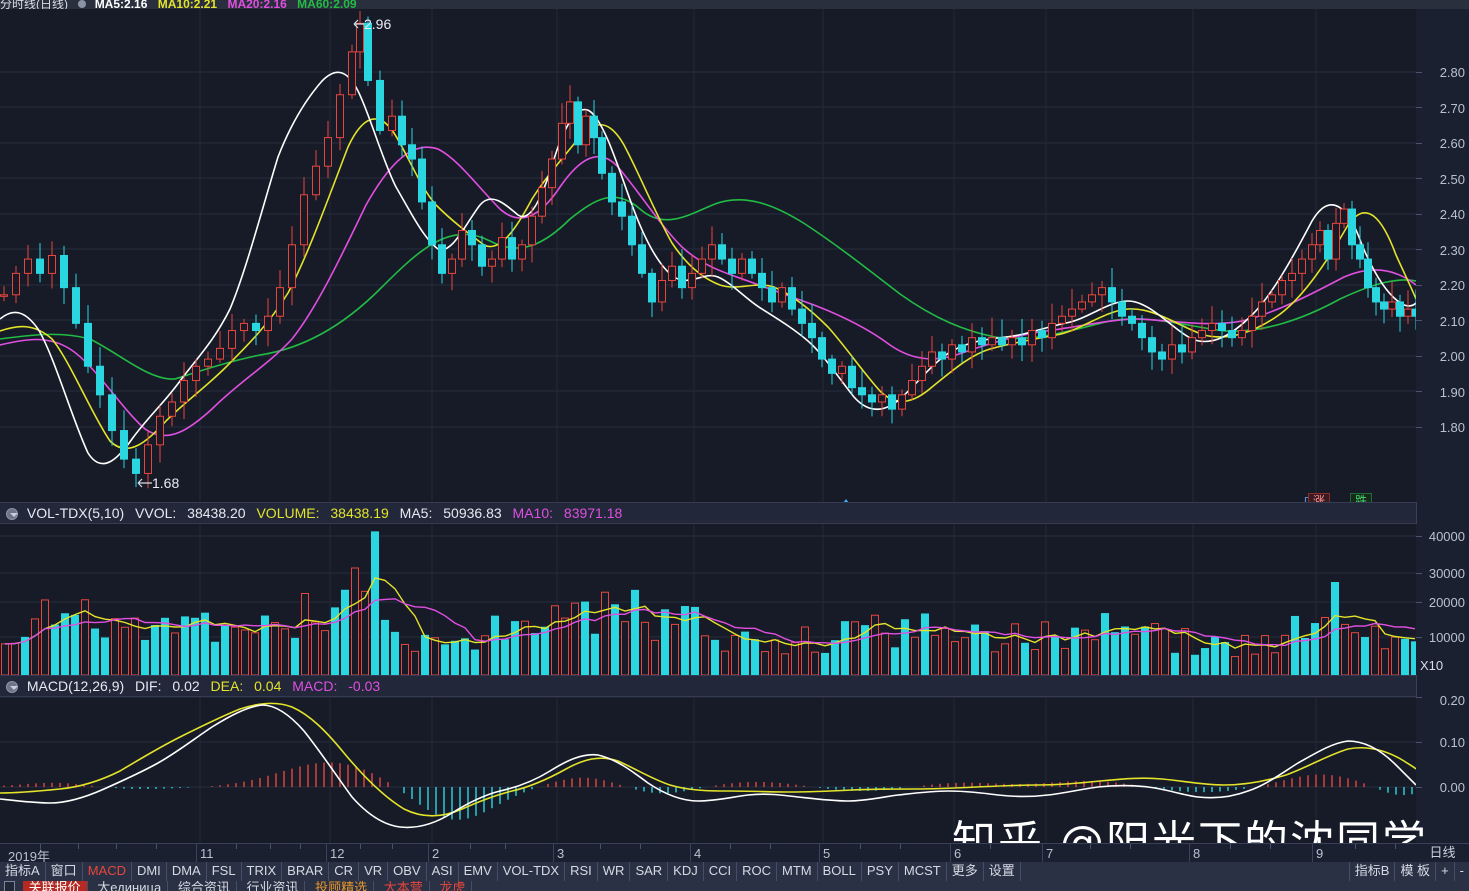 The image size is (1469, 891). I want to click on vol-ma5-label: MA5:, so click(416, 513).